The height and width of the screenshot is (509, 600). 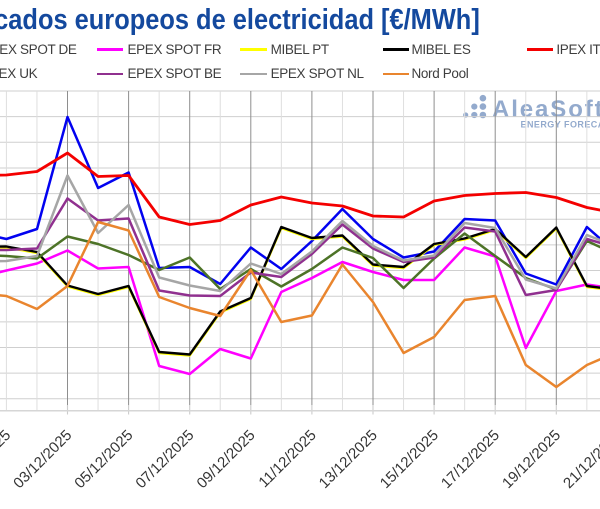 What do you see at coordinates (546, 109) in the screenshot?
I see `svg-text: AleaSoft` at bounding box center [546, 109].